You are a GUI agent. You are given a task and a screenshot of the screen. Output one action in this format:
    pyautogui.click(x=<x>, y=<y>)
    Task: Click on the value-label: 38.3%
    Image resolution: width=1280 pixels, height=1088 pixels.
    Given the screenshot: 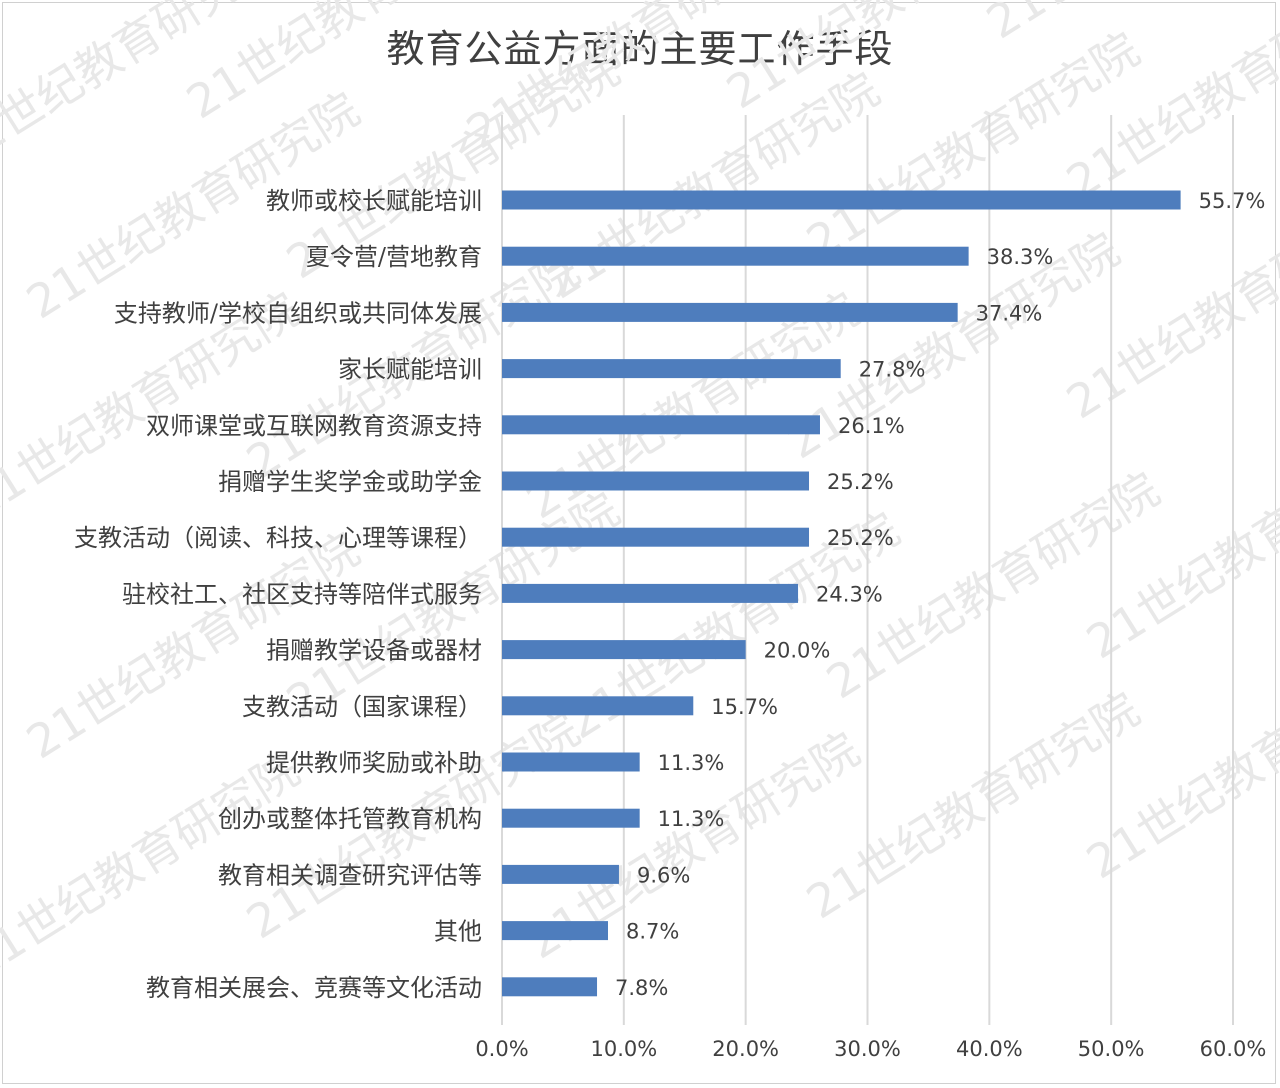 What is the action you would take?
    pyautogui.click(x=1020, y=257)
    